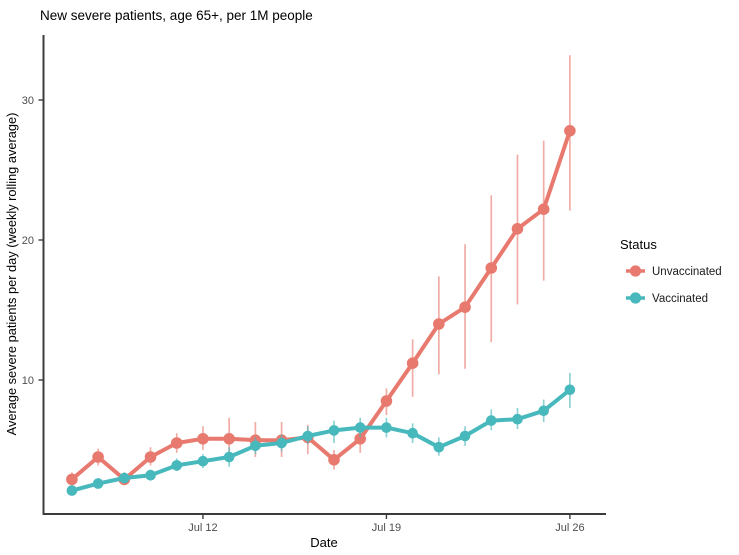 This screenshot has height=555, width=739. What do you see at coordinates (680, 299) in the screenshot?
I see `legend-label-vaccinated: Vaccinated` at bounding box center [680, 299].